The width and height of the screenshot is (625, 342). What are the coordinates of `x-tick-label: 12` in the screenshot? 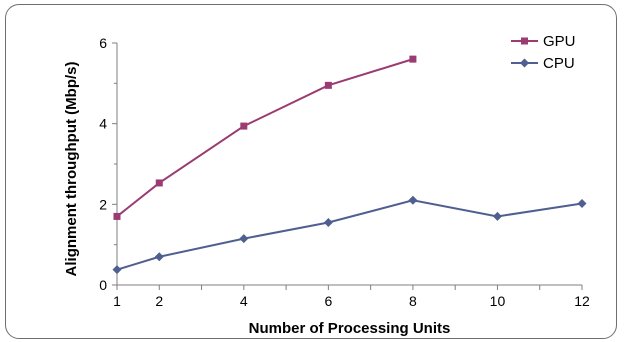 It's located at (582, 301).